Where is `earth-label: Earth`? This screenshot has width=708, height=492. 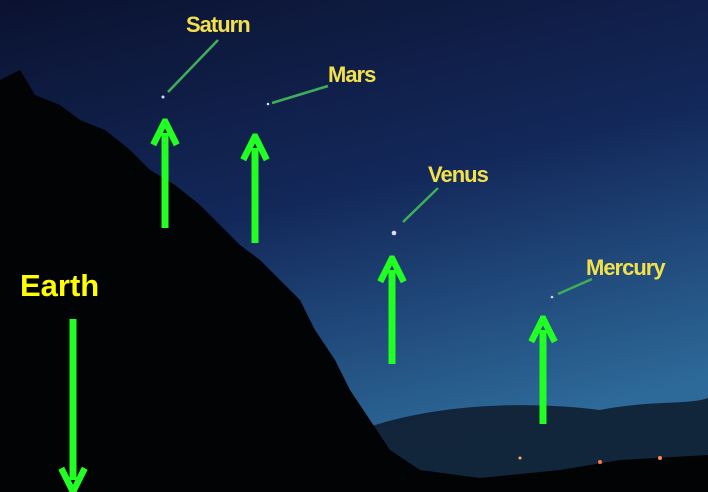 earth-label: Earth is located at coordinates (59, 285).